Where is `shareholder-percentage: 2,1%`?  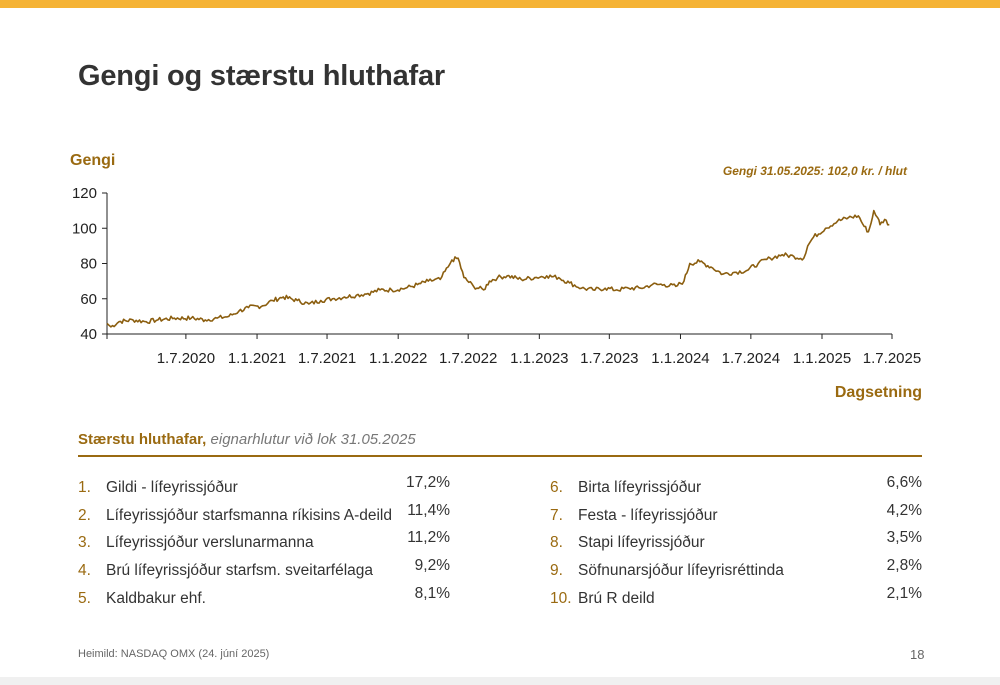 shareholder-percentage: 2,1% is located at coordinates (904, 593).